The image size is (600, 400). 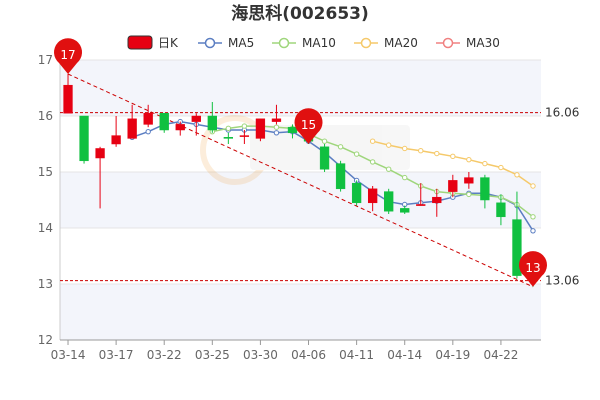 I want to click on y-tick-label: 14, so click(x=45, y=228).